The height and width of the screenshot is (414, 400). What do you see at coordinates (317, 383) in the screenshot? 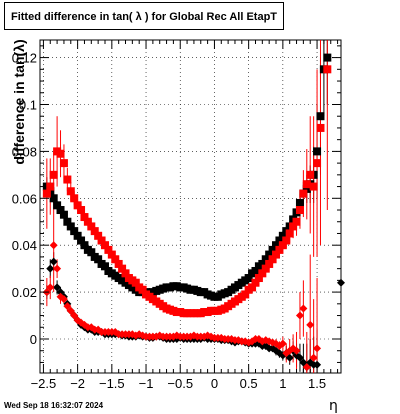
I see `x-tick-label: 1.5` at bounding box center [317, 383].